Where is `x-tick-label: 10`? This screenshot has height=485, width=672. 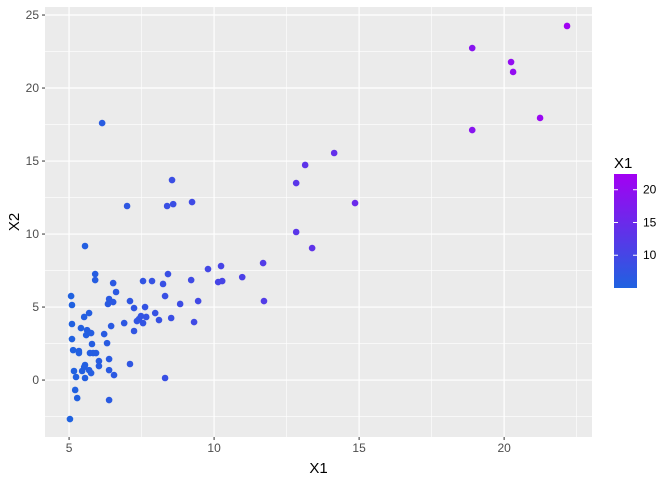 x-tick-label: 10 is located at coordinates (214, 448).